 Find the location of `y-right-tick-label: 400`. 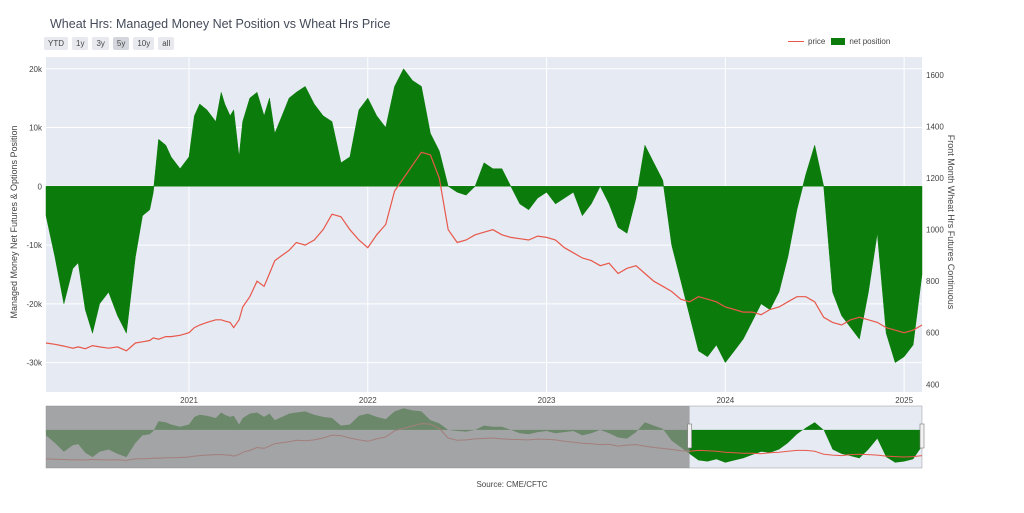

y-right-tick-label: 400 is located at coordinates (933, 384).